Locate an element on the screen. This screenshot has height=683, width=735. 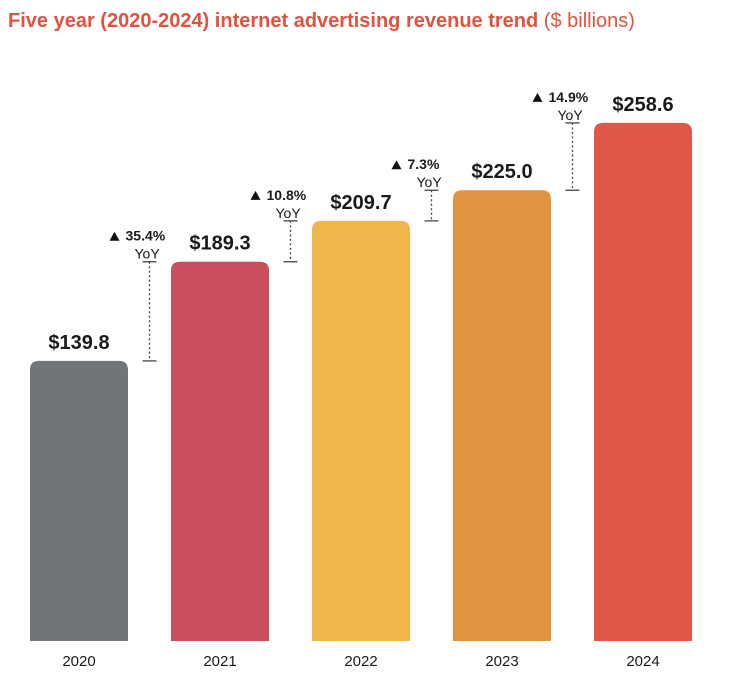
x-tick-label-2024: 2024 is located at coordinates (642, 661).